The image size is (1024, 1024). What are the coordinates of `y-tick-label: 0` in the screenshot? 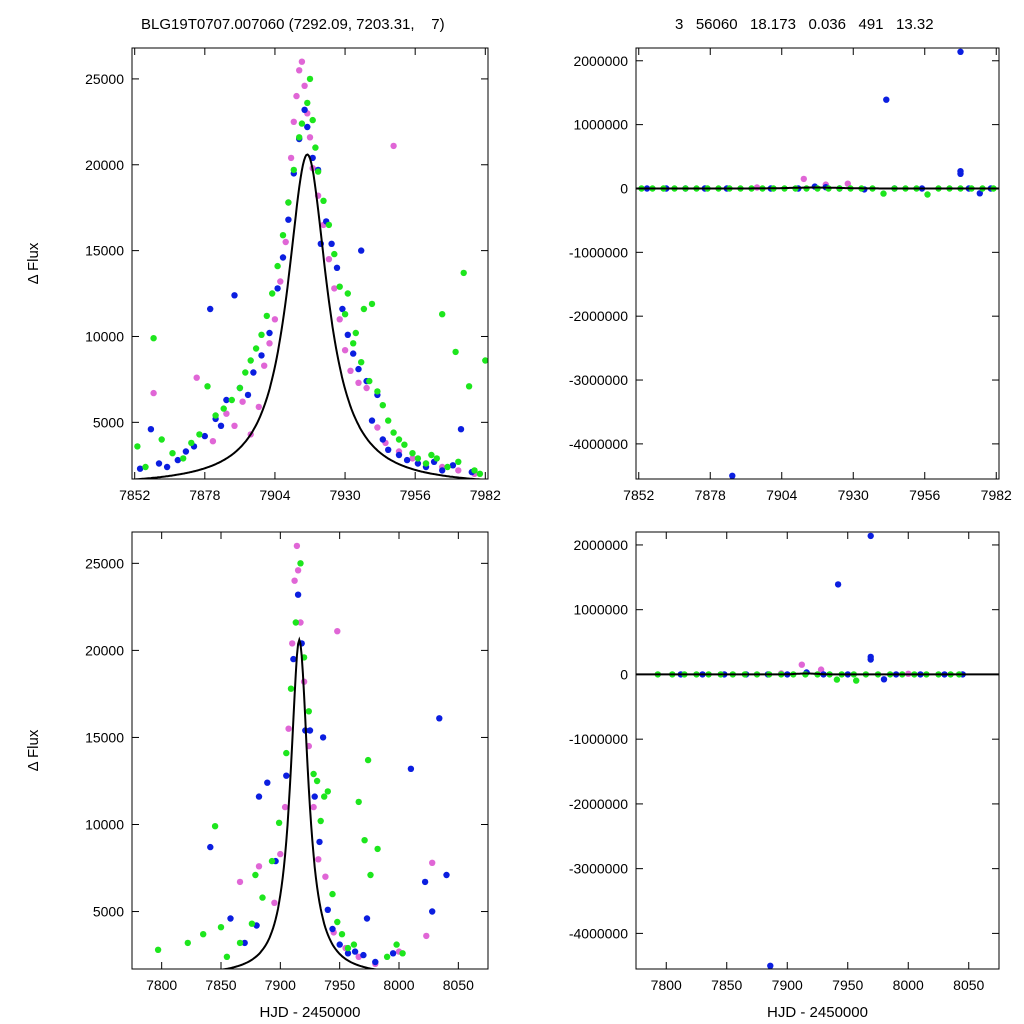 It's located at (624, 188).